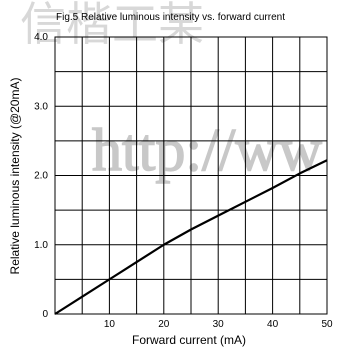  Describe the element at coordinates (41, 37) in the screenshot. I see `y-tick-label: 4.0` at that location.